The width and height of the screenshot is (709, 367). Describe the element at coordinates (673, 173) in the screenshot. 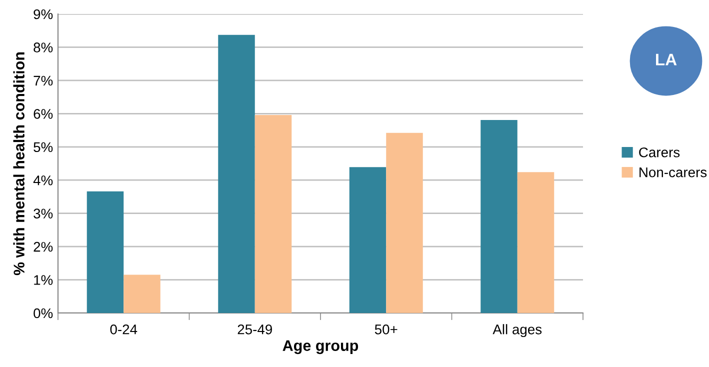

I see `legend-label: Non-carers` at that location.